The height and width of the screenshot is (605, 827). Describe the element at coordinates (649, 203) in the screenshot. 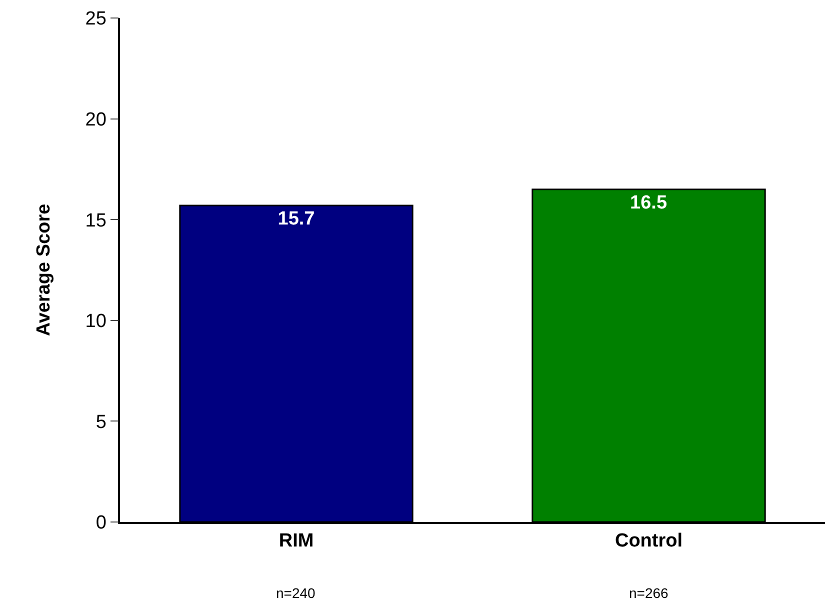

I see `data-label: 16.5` at that location.